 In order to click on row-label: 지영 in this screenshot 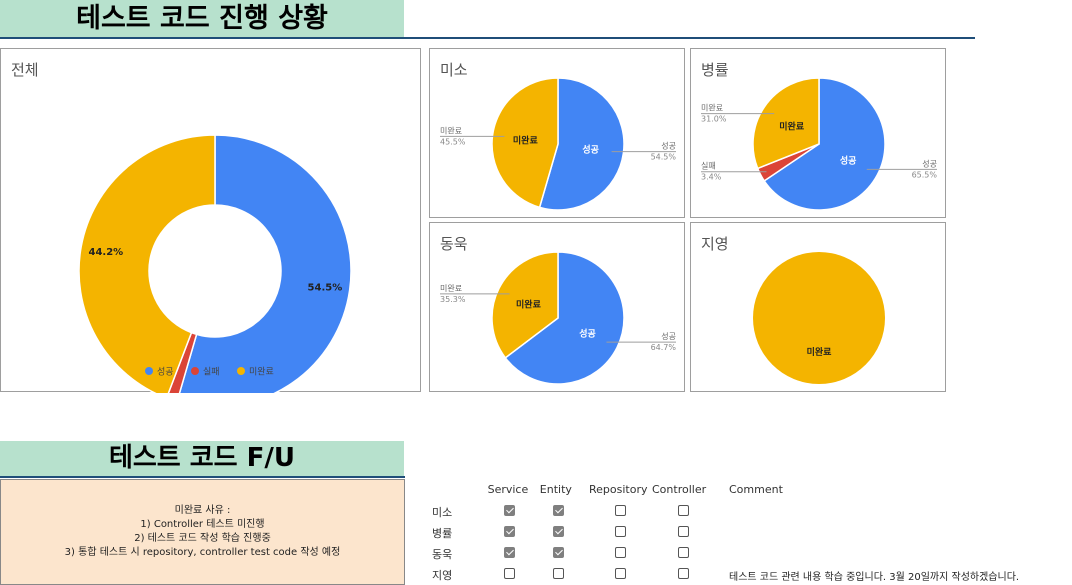, I will do `click(442, 575)`.